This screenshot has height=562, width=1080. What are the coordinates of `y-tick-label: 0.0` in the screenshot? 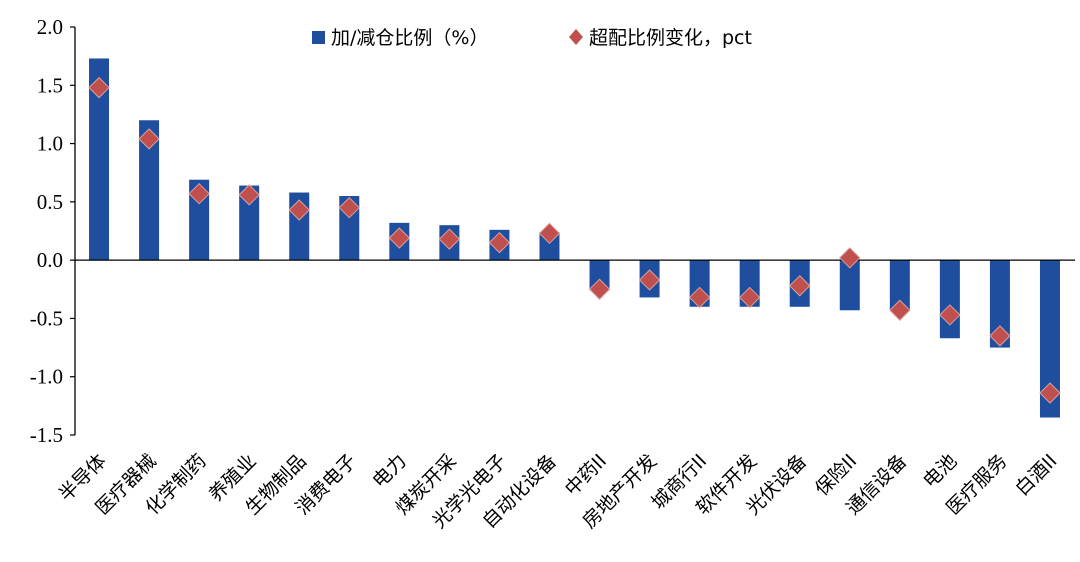 It's located at (50, 260).